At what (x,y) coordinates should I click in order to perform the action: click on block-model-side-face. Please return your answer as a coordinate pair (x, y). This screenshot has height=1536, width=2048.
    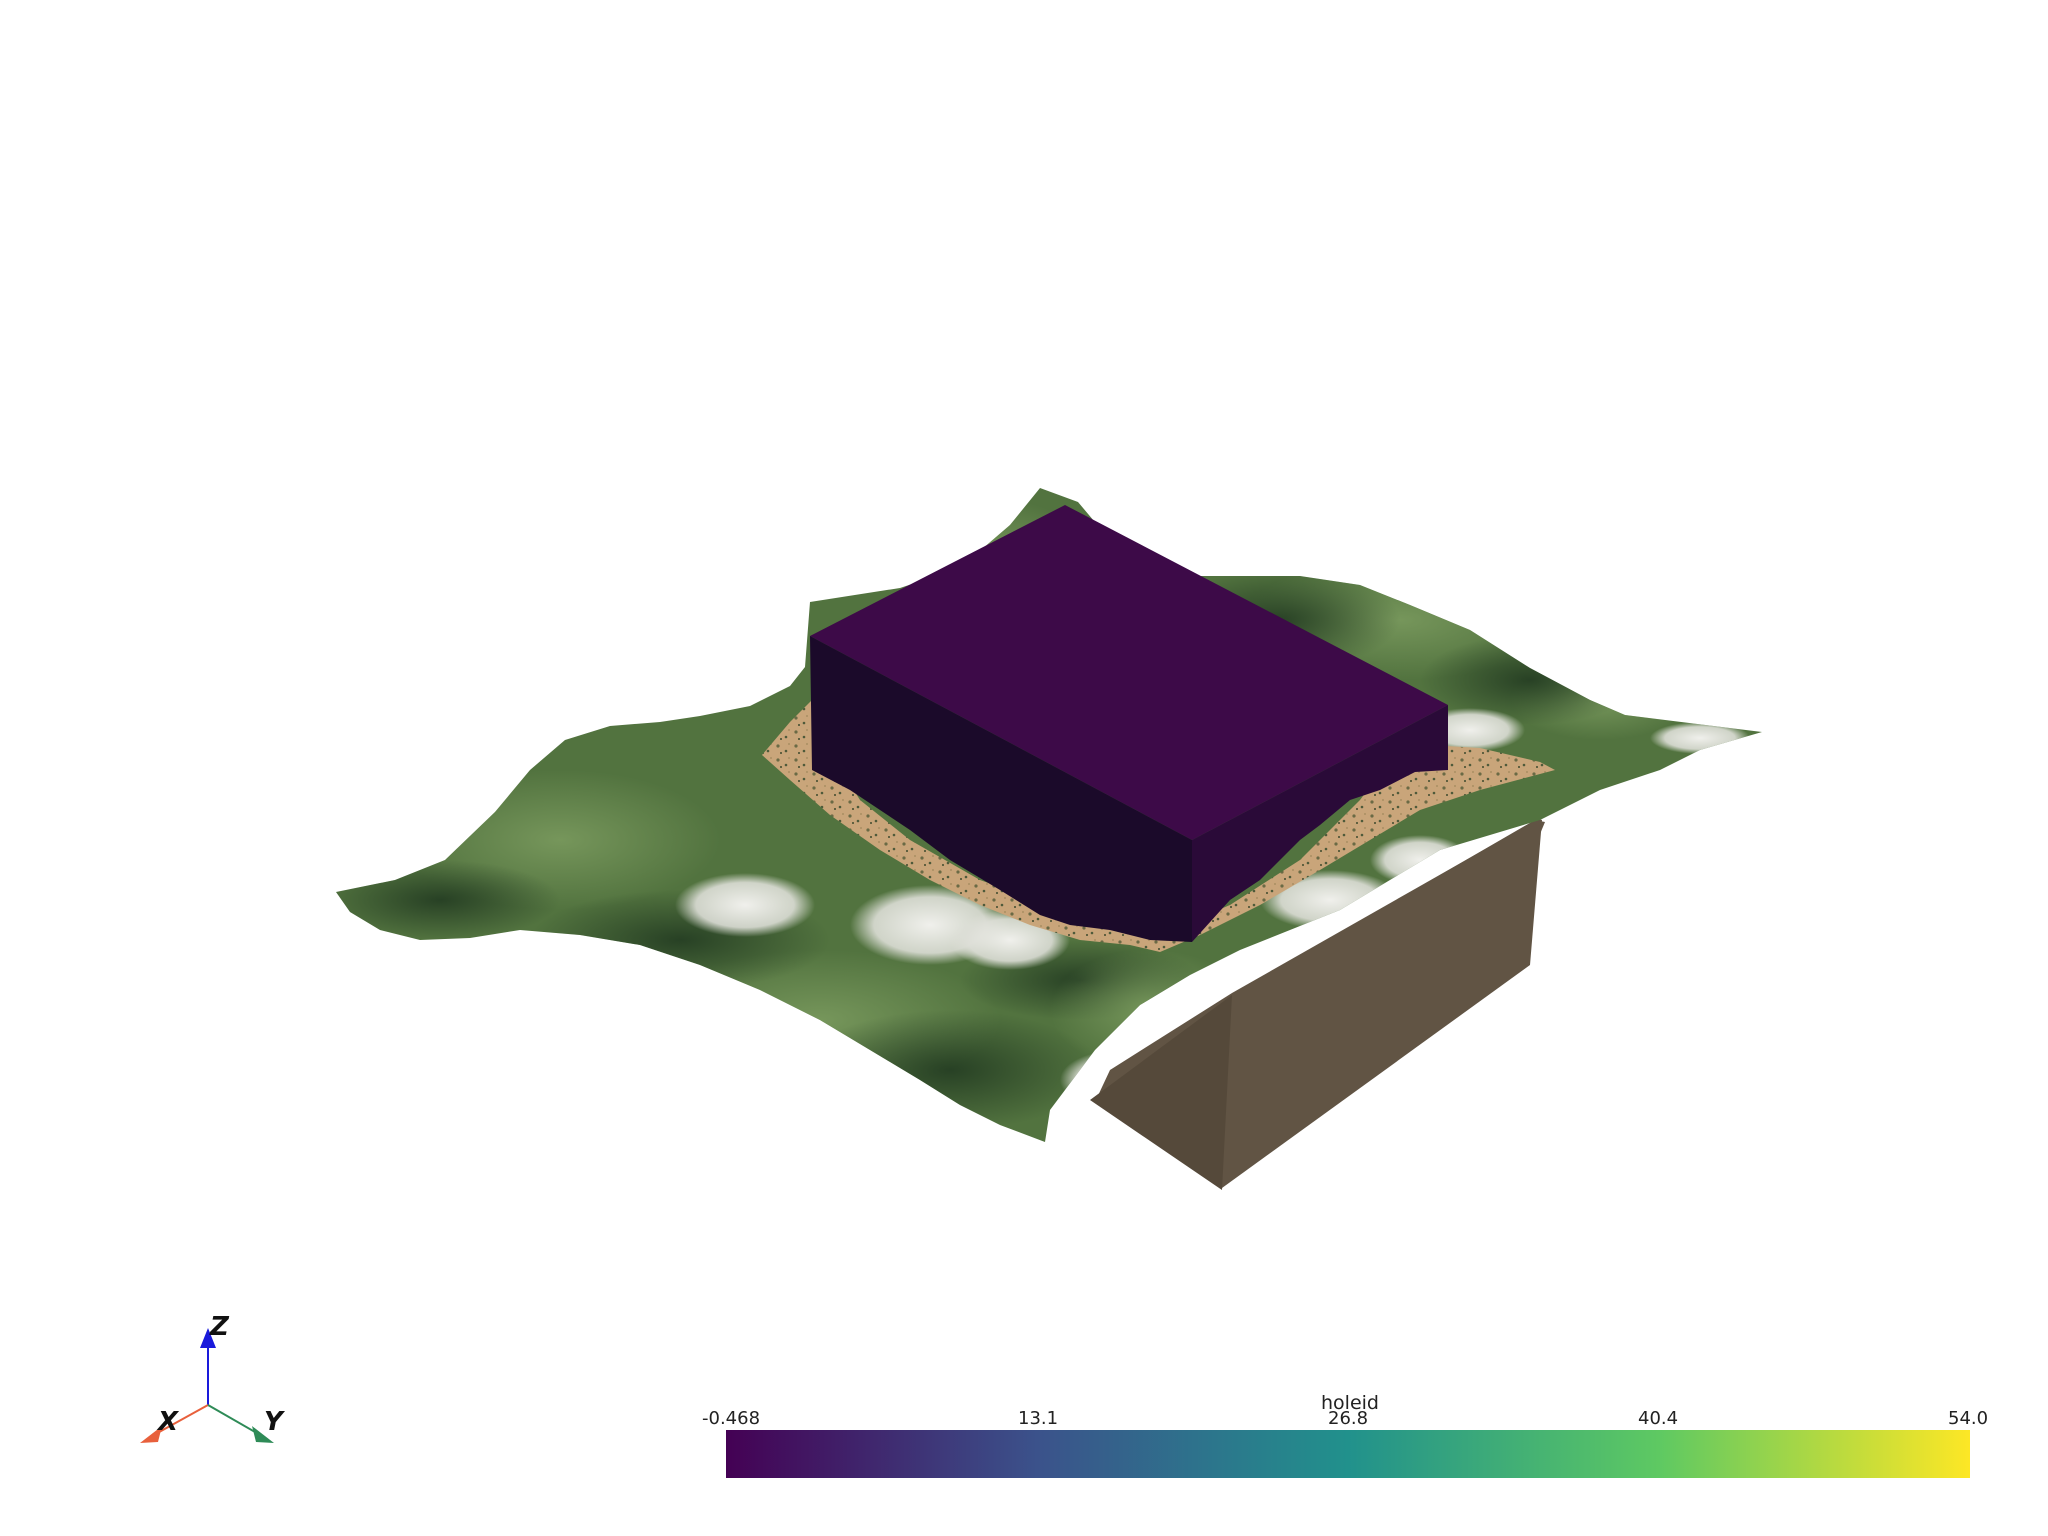
    Looking at the image, I should click on (1320, 823).